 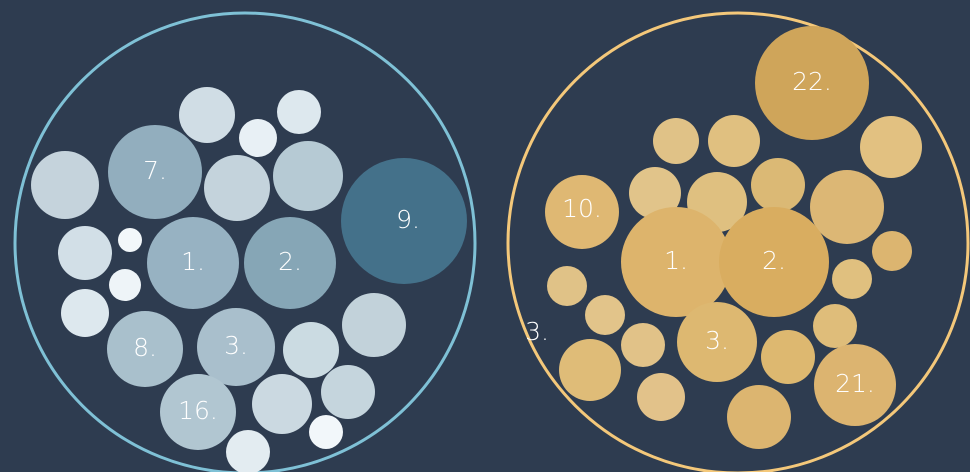 I want to click on bubble-label: 22., so click(x=812, y=81).